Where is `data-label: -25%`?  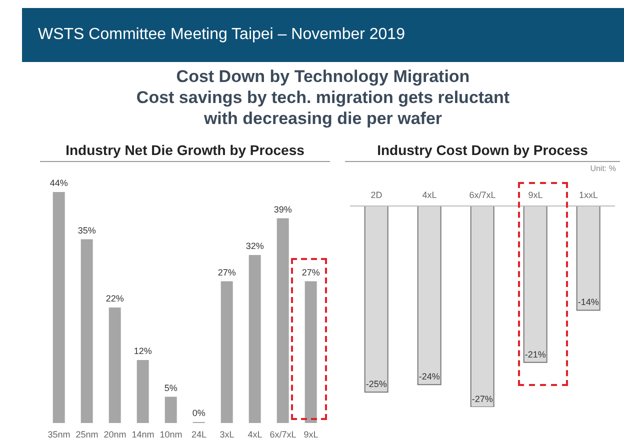
data-label: -25% is located at coordinates (376, 384).